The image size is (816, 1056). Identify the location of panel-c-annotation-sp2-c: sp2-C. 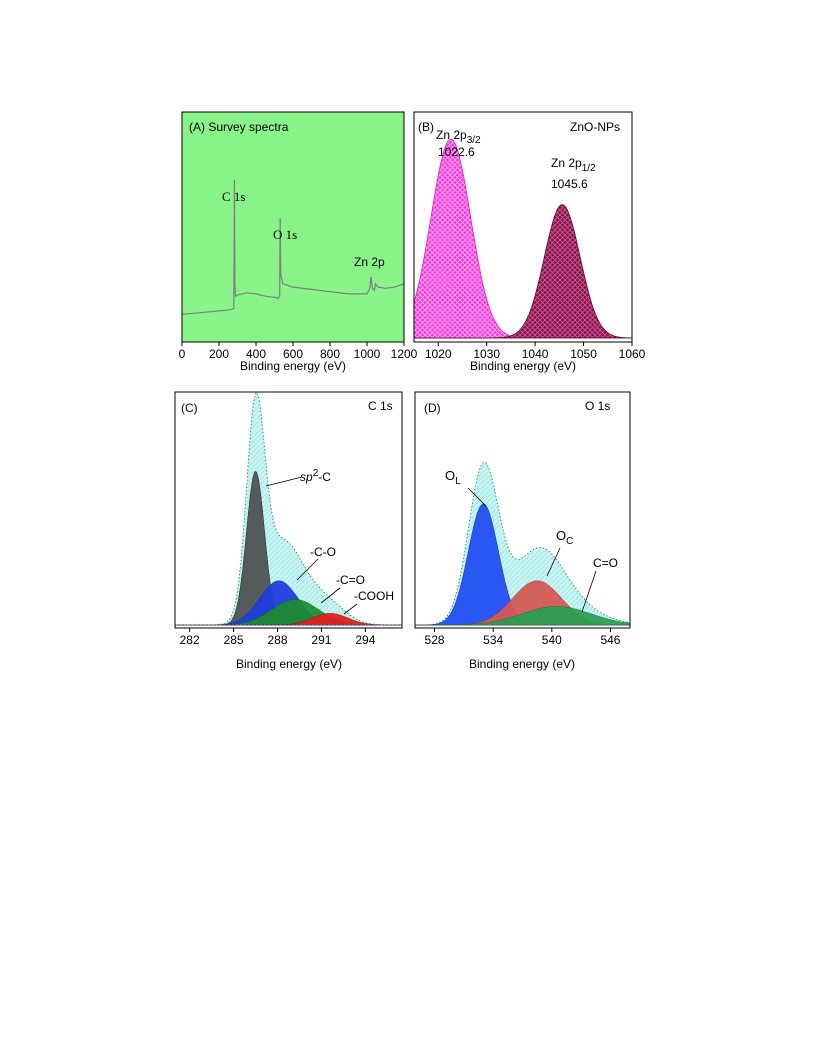
(315, 476).